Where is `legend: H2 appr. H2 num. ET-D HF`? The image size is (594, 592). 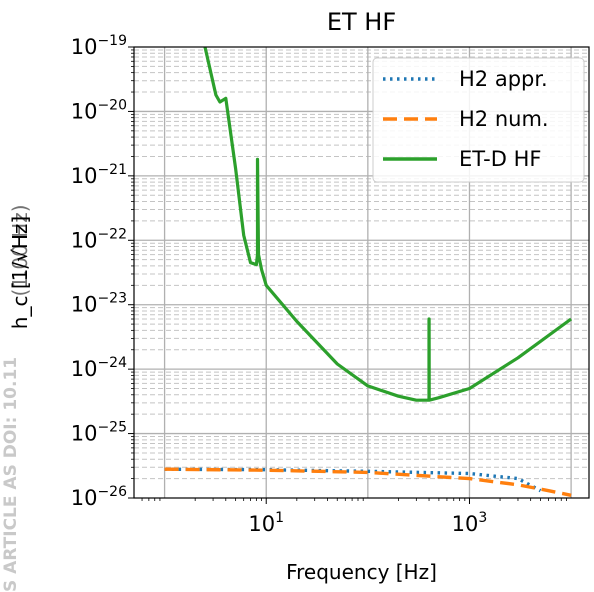
legend: H2 appr. H2 num. ET-D HF is located at coordinates (478, 120).